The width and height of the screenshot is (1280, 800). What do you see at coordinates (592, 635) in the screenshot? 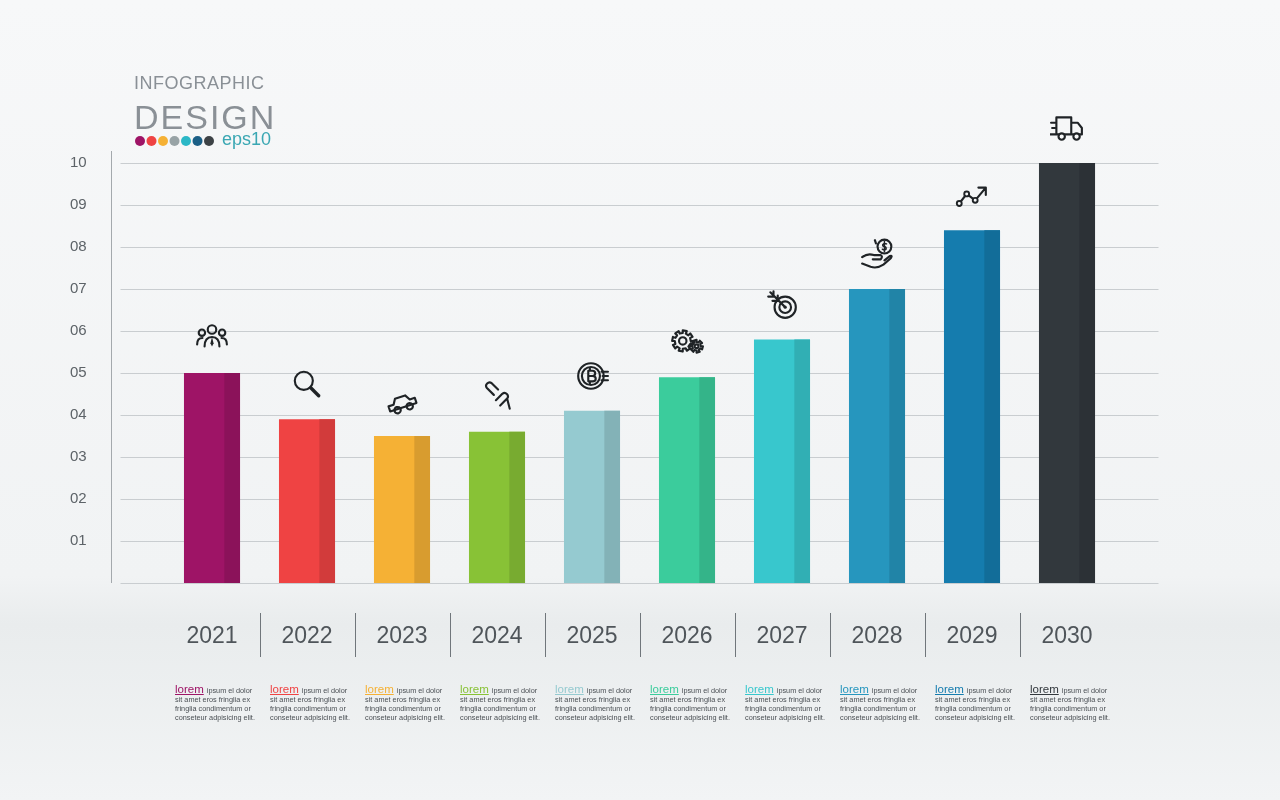
I see `x-tick-label: 2025` at bounding box center [592, 635].